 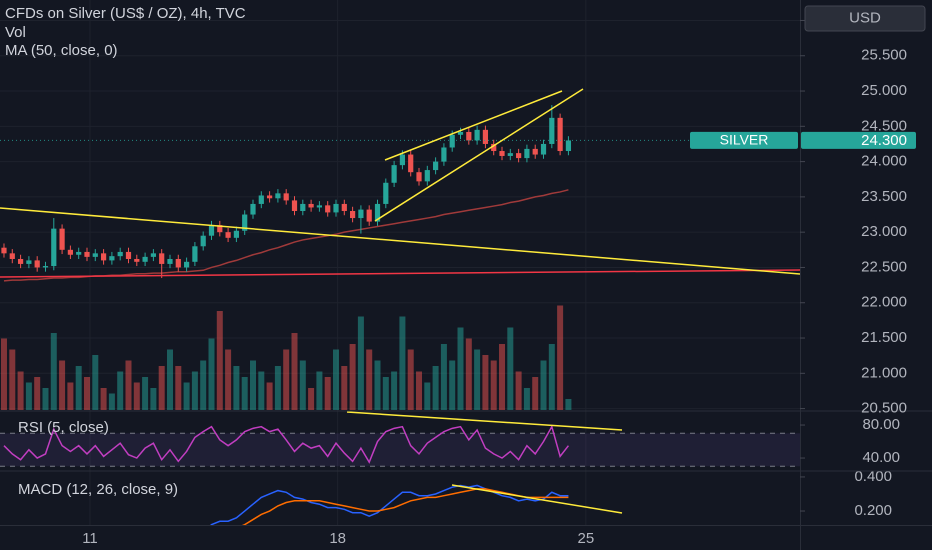 I want to click on y-tick-label: 20.500, so click(x=884, y=408).